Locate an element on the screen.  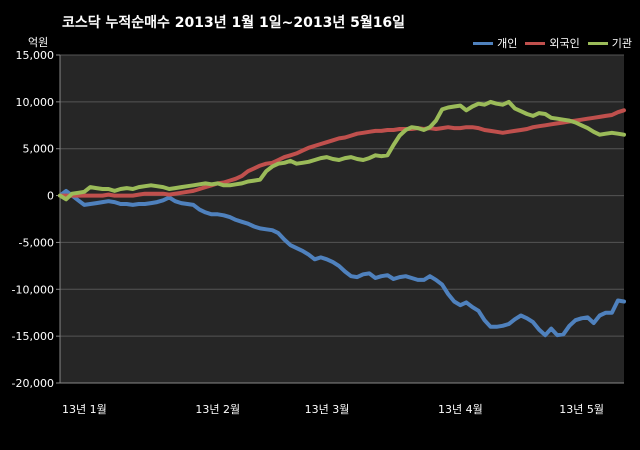
y-tick-label: 10,000 is located at coordinates (35, 102).